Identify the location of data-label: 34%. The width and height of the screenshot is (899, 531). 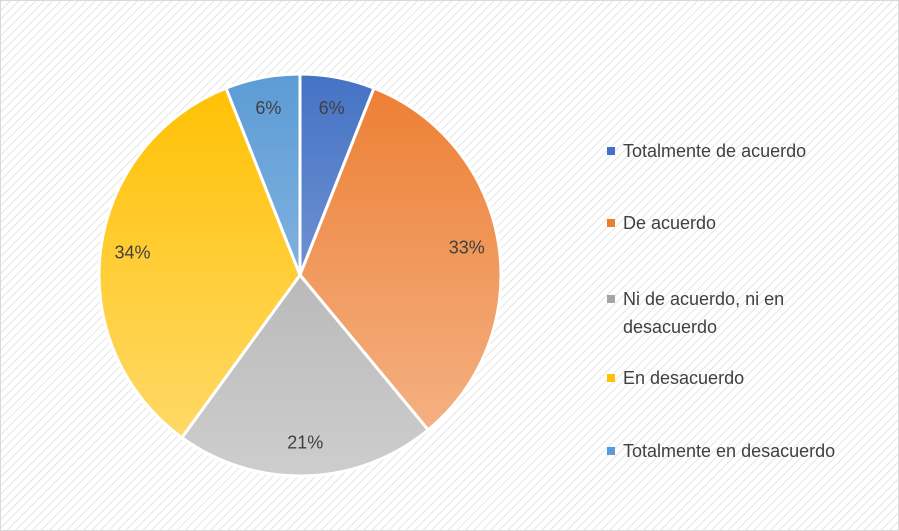
(132, 253).